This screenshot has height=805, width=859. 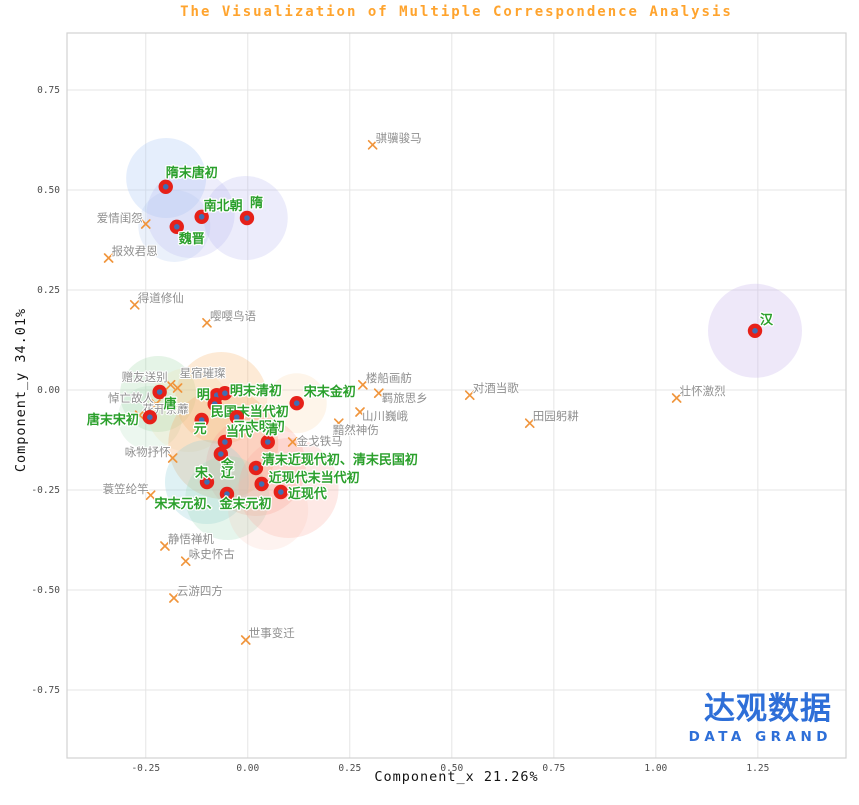 I want to click on x-tick-label: 1.00, so click(x=655, y=768).